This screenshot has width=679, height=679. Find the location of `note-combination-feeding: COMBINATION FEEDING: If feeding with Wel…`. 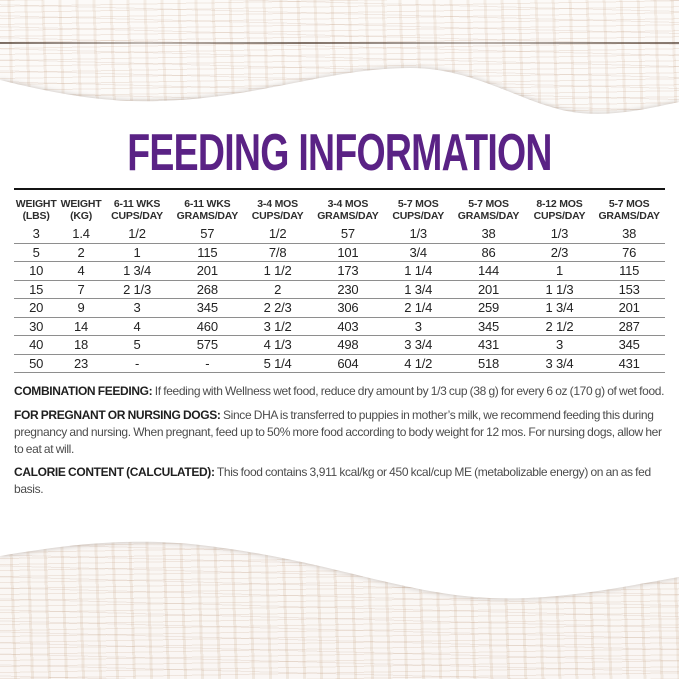

note-combination-feeding: COMBINATION FEEDING: If feeding with Wel… is located at coordinates (339, 391).